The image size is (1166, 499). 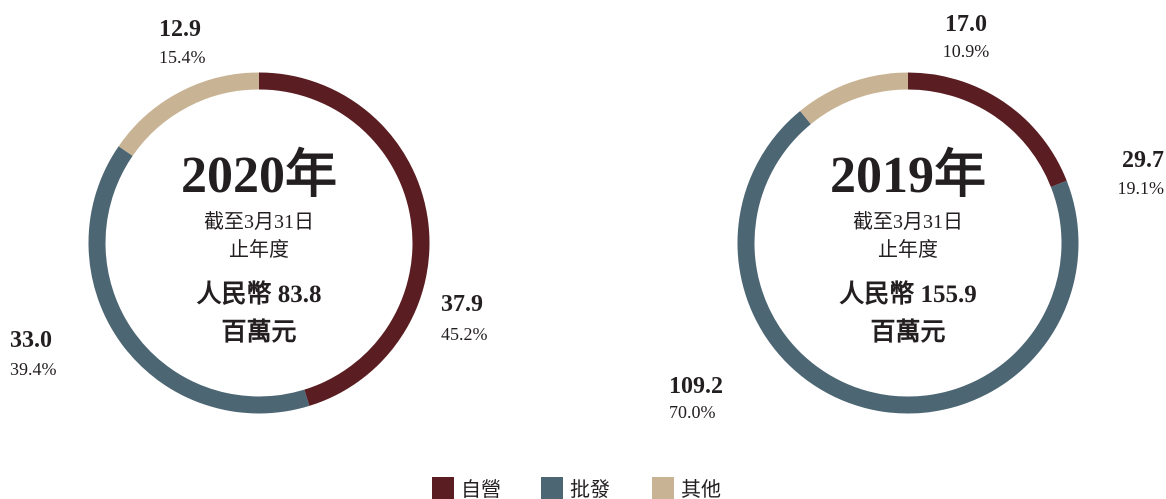 What do you see at coordinates (701, 488) in the screenshot?
I see `legend-label: 其他` at bounding box center [701, 488].